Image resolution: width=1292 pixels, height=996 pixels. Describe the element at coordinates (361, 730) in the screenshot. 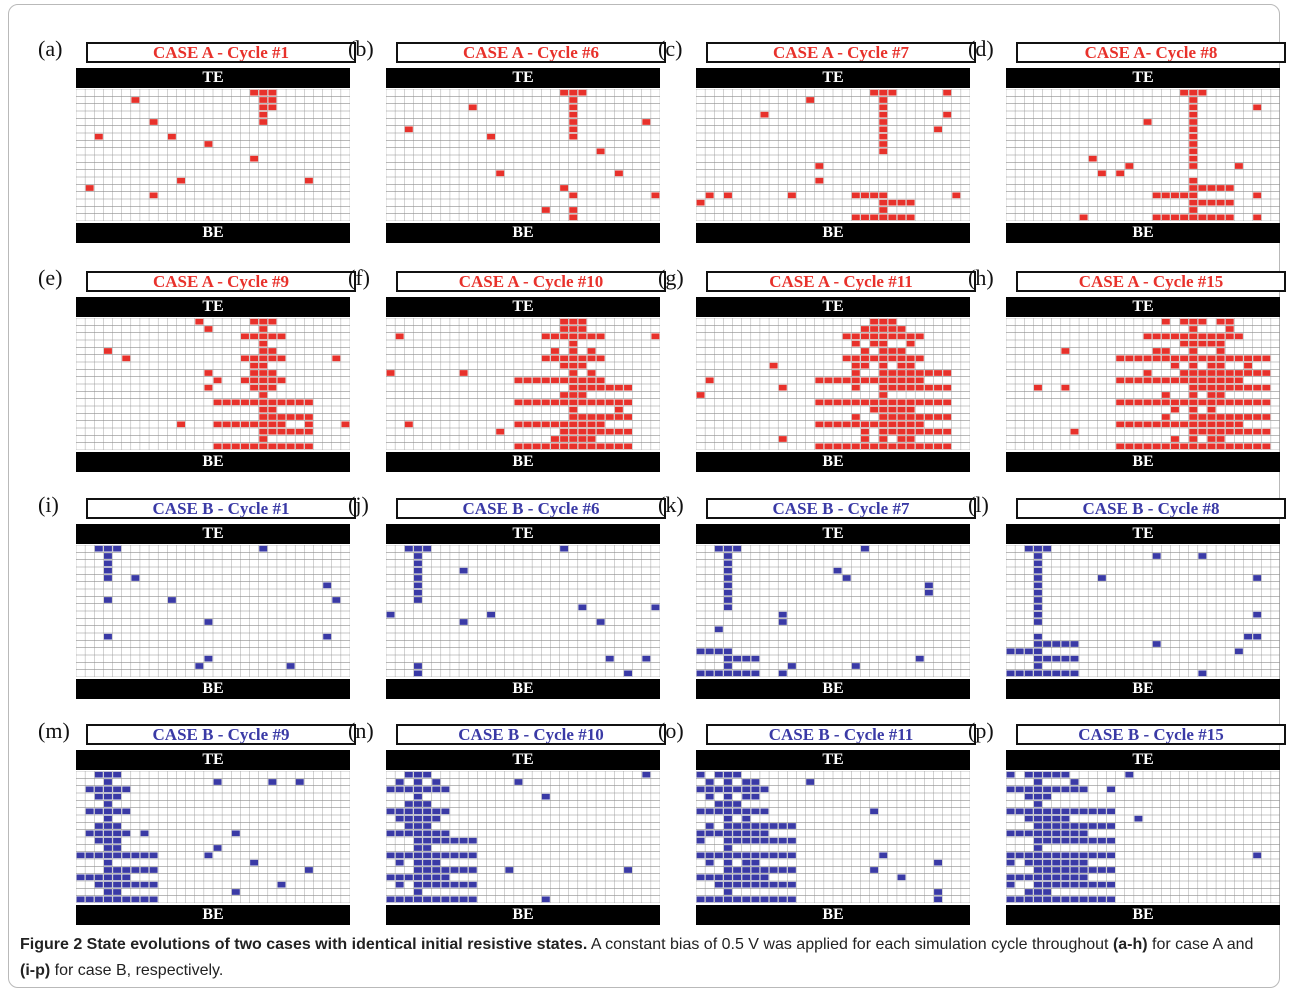

I see `panel-letter: (n)` at that location.